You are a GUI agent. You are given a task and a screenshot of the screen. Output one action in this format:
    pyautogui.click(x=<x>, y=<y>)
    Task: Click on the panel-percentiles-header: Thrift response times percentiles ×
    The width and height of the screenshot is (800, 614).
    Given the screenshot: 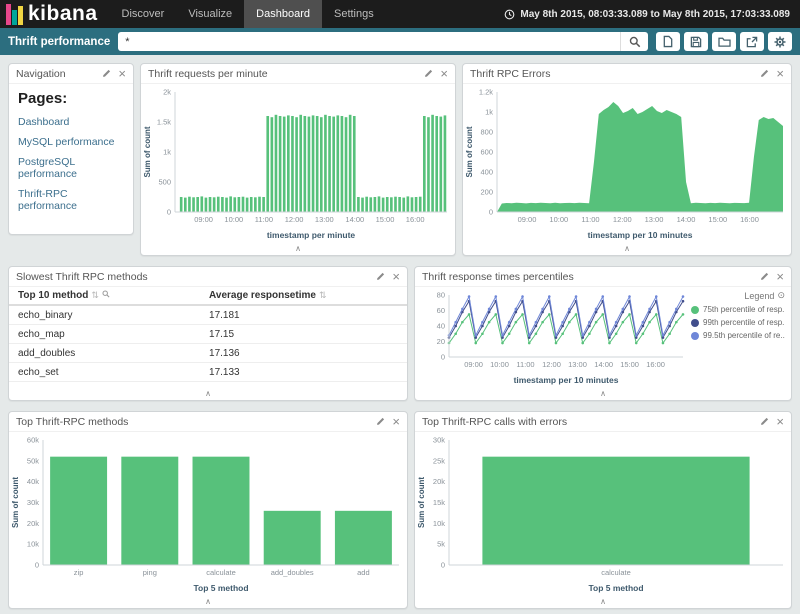 What is the action you would take?
    pyautogui.click(x=603, y=277)
    